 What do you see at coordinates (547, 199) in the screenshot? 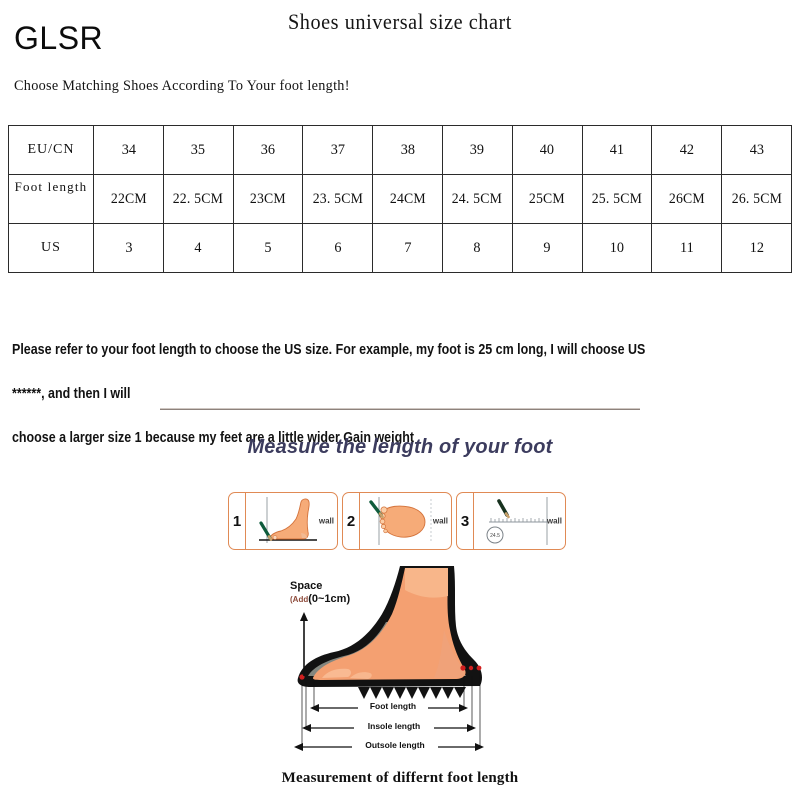
I see `cell-foot-6: 25CM` at bounding box center [547, 199].